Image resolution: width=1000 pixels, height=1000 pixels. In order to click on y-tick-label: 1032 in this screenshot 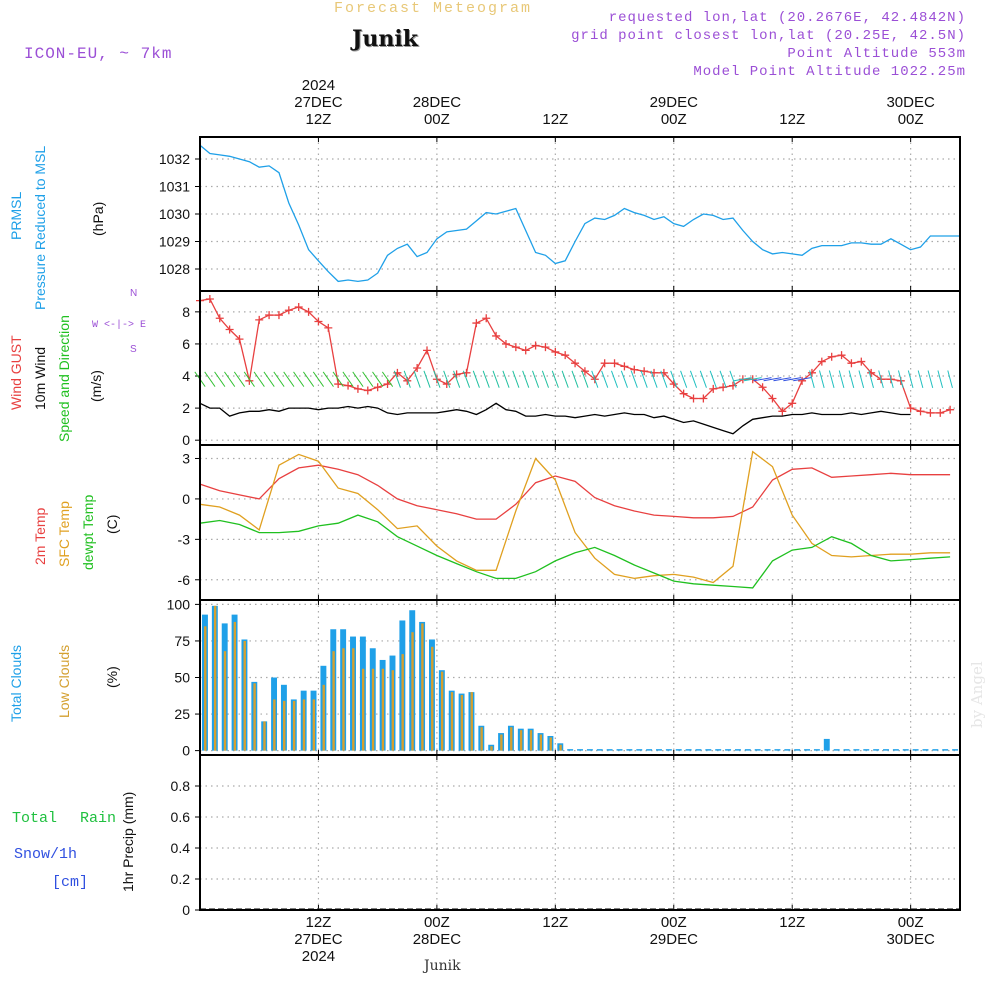, I will do `click(174, 159)`.